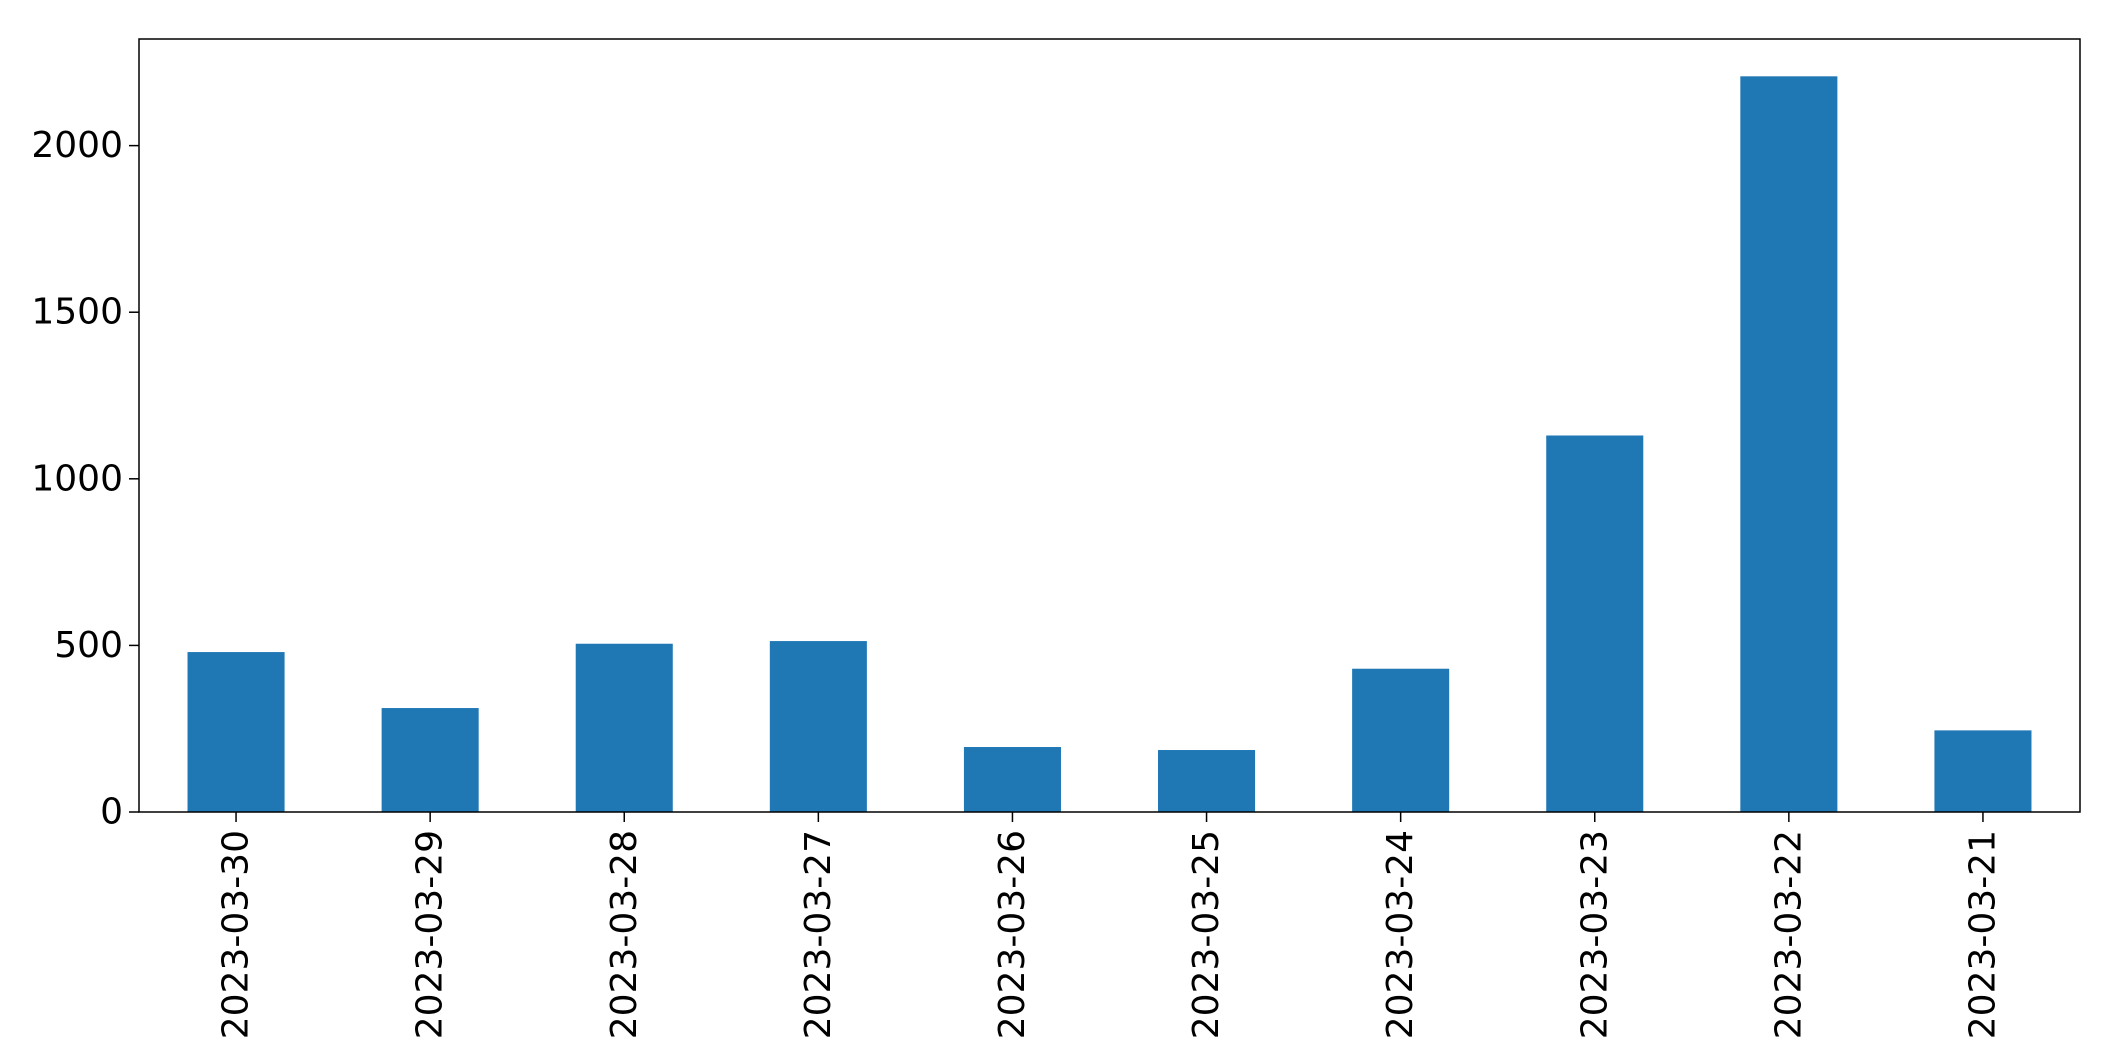 The image size is (2115, 1061). What do you see at coordinates (77, 145) in the screenshot?
I see `y-tick-label: 2000` at bounding box center [77, 145].